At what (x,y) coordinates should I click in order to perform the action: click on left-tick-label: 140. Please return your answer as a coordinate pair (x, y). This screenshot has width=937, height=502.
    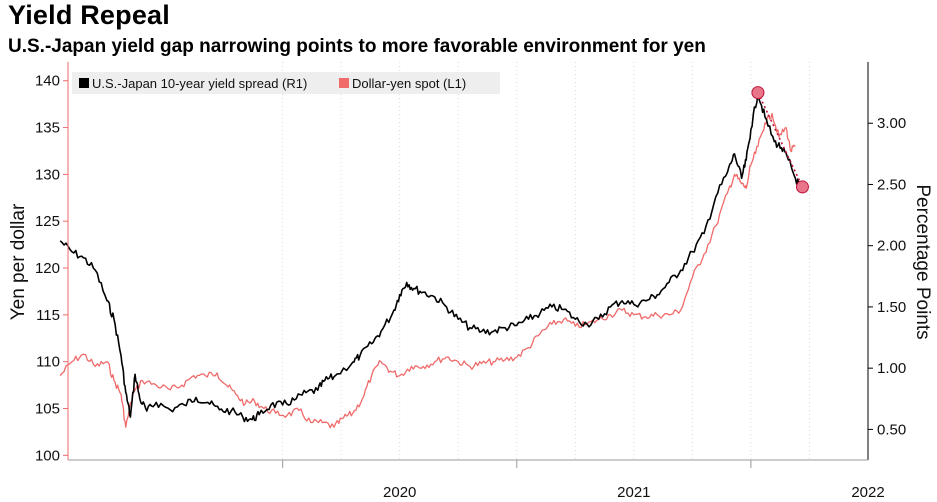
    Looking at the image, I should click on (47, 81).